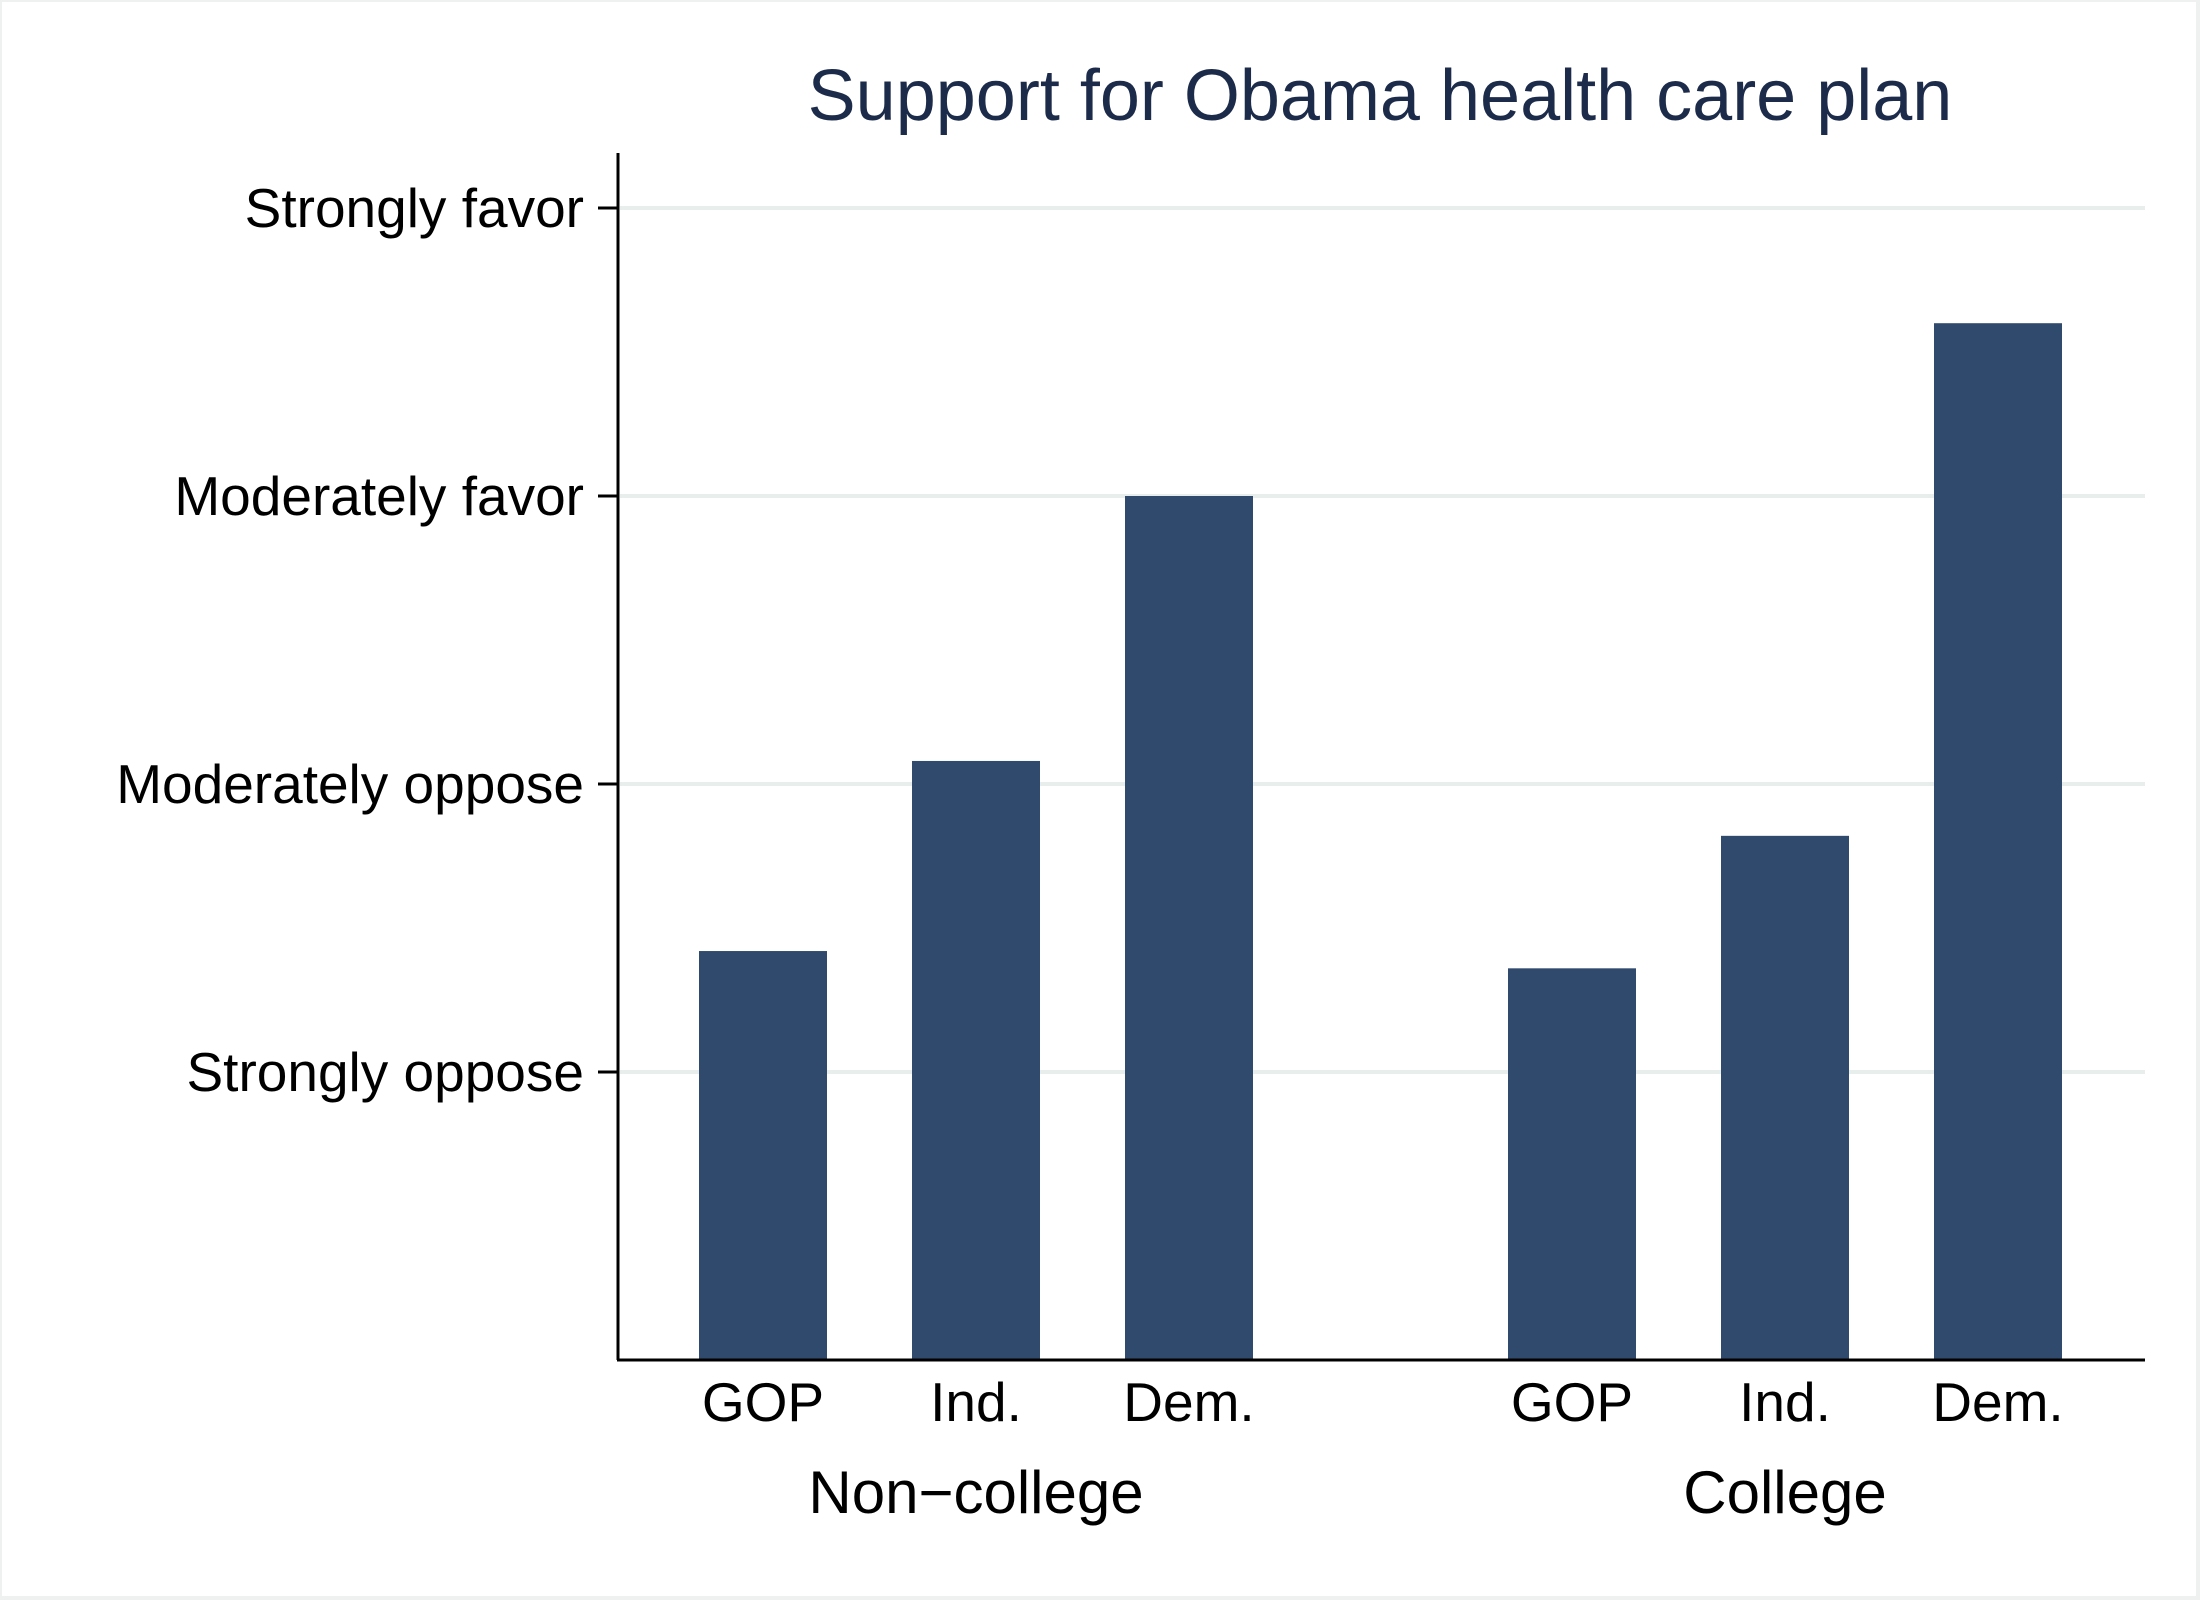 Image resolution: width=2200 pixels, height=1600 pixels. Describe the element at coordinates (1380, 96) in the screenshot. I see `chart-title: Support for Obama health care plan` at that location.